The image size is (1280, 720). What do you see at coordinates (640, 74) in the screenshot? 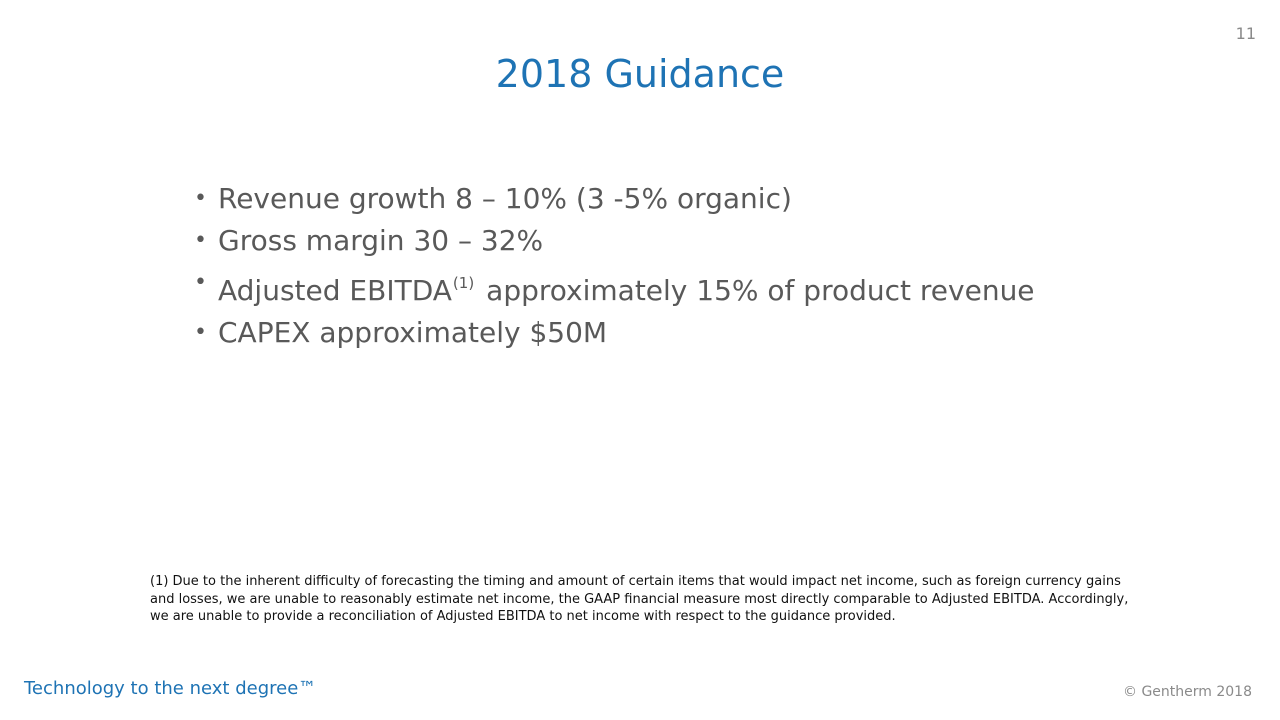
I see `slide-title: 2018 Guidance` at bounding box center [640, 74].